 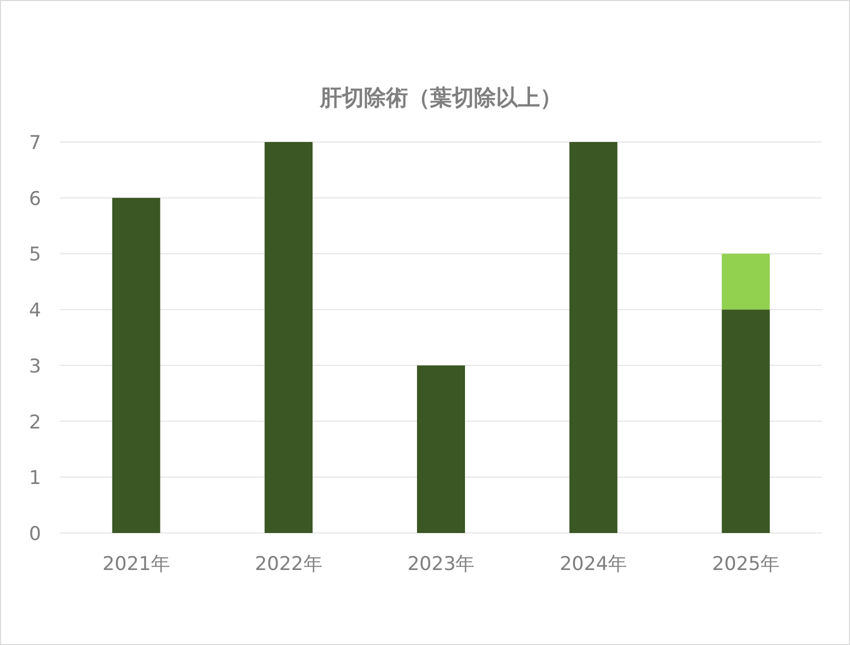 I want to click on y-tick-label: 4, so click(x=35, y=311).